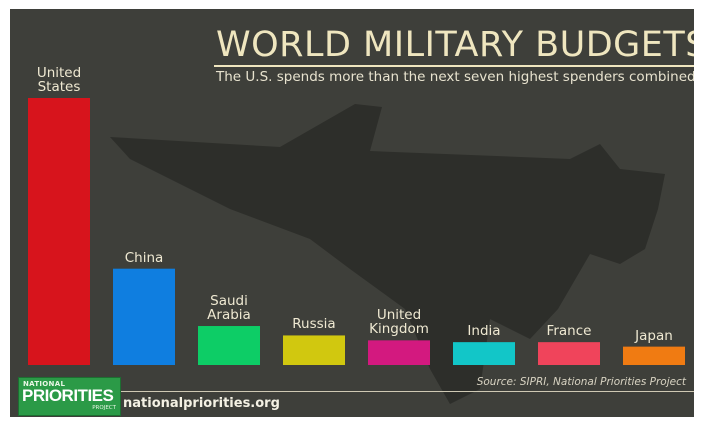 Image resolution: width=711 pixels, height=433 pixels. What do you see at coordinates (569, 353) in the screenshot?
I see `bar-france` at bounding box center [569, 353].